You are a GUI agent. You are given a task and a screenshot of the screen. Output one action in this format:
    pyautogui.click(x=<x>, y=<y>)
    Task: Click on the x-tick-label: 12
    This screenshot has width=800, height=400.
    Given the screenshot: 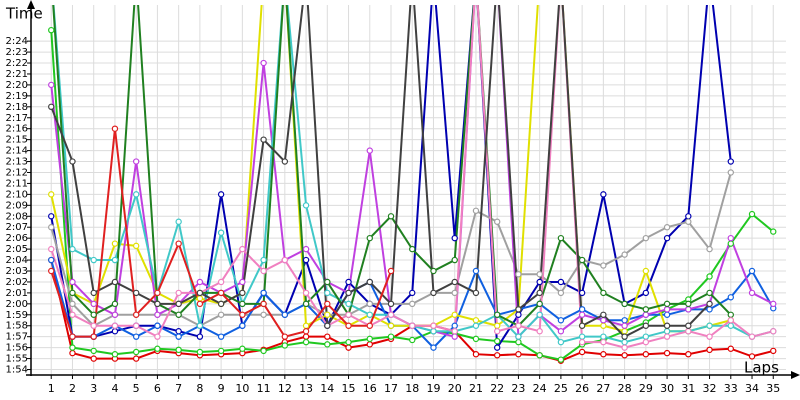 What is the action you would take?
    pyautogui.click(x=285, y=388)
    